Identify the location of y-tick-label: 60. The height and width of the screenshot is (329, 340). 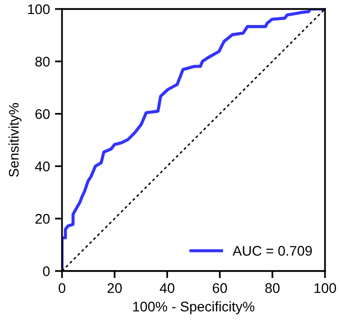
(42, 114).